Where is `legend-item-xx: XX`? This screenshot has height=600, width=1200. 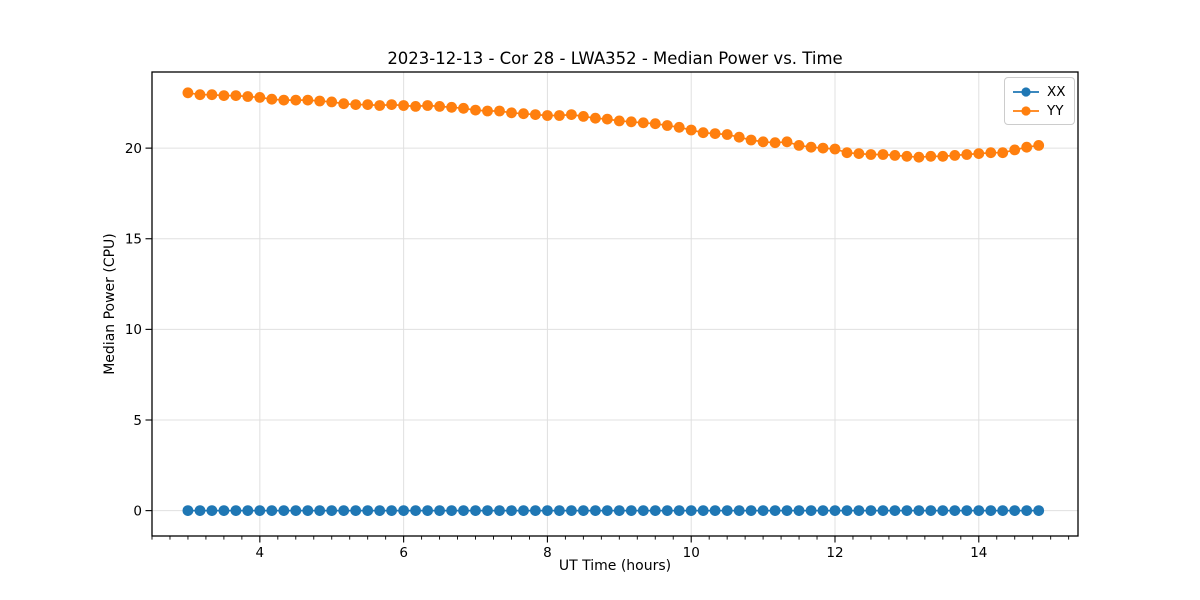
legend-item-xx: XX is located at coordinates (1039, 91).